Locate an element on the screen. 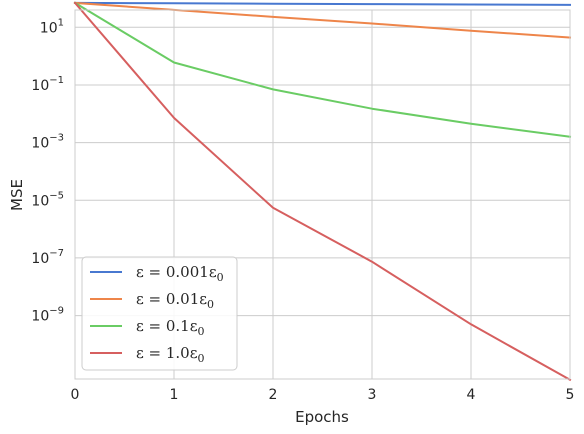  y-tick-labels: 10¹ 10⁻¹ 10⁻³ 10⁻⁵ 10⁻⁷ 10⁻⁹ is located at coordinates (47, 170).